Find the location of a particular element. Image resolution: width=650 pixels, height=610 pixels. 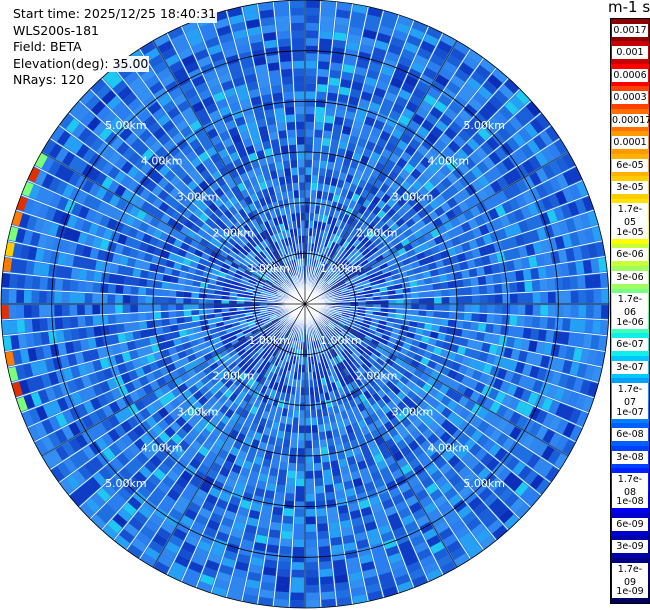

ring-label: 1.00km is located at coordinates (341, 268).